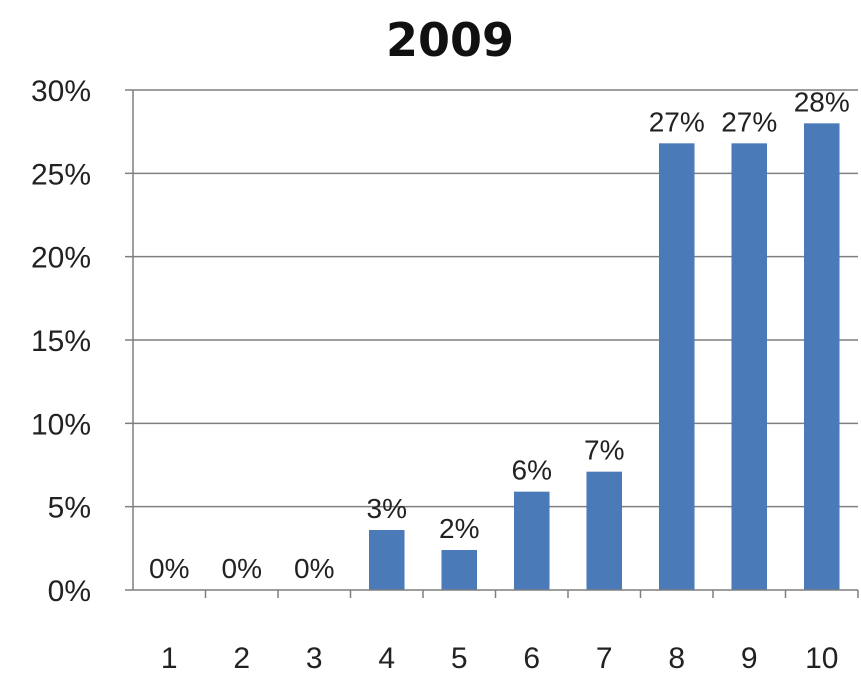 The width and height of the screenshot is (861, 679). I want to click on data-label: 7%, so click(604, 450).